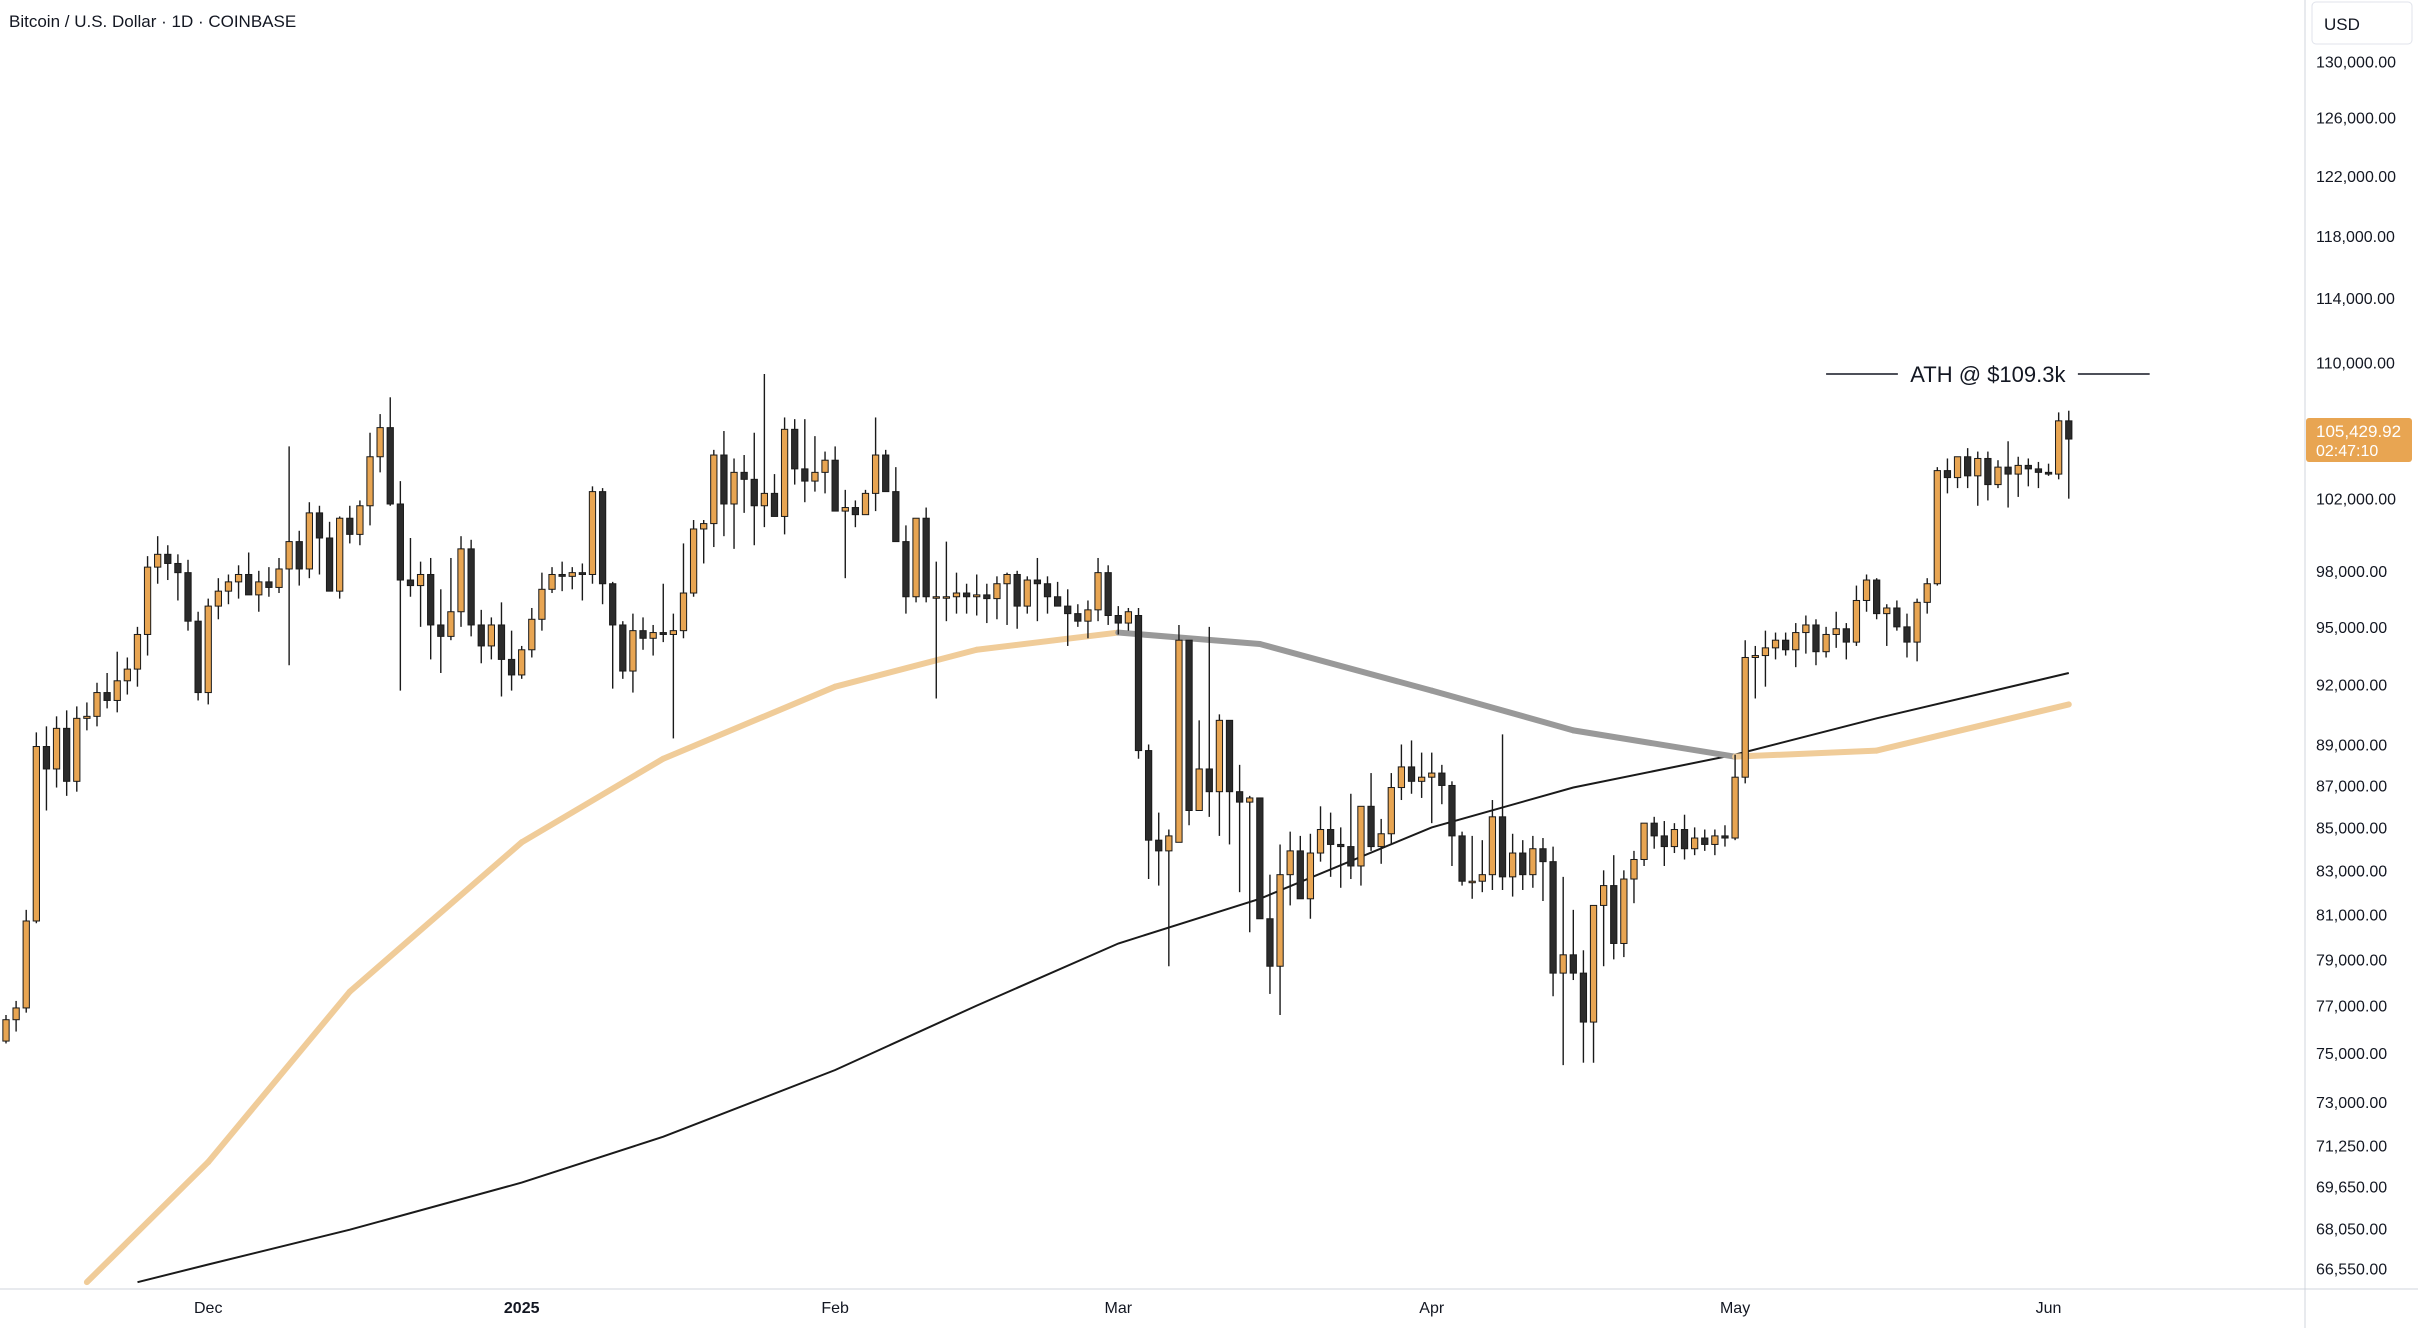 This screenshot has height=1328, width=2418. Describe the element at coordinates (1988, 374) in the screenshot. I see `ath-annotation: ATH @ $109.3k` at that location.